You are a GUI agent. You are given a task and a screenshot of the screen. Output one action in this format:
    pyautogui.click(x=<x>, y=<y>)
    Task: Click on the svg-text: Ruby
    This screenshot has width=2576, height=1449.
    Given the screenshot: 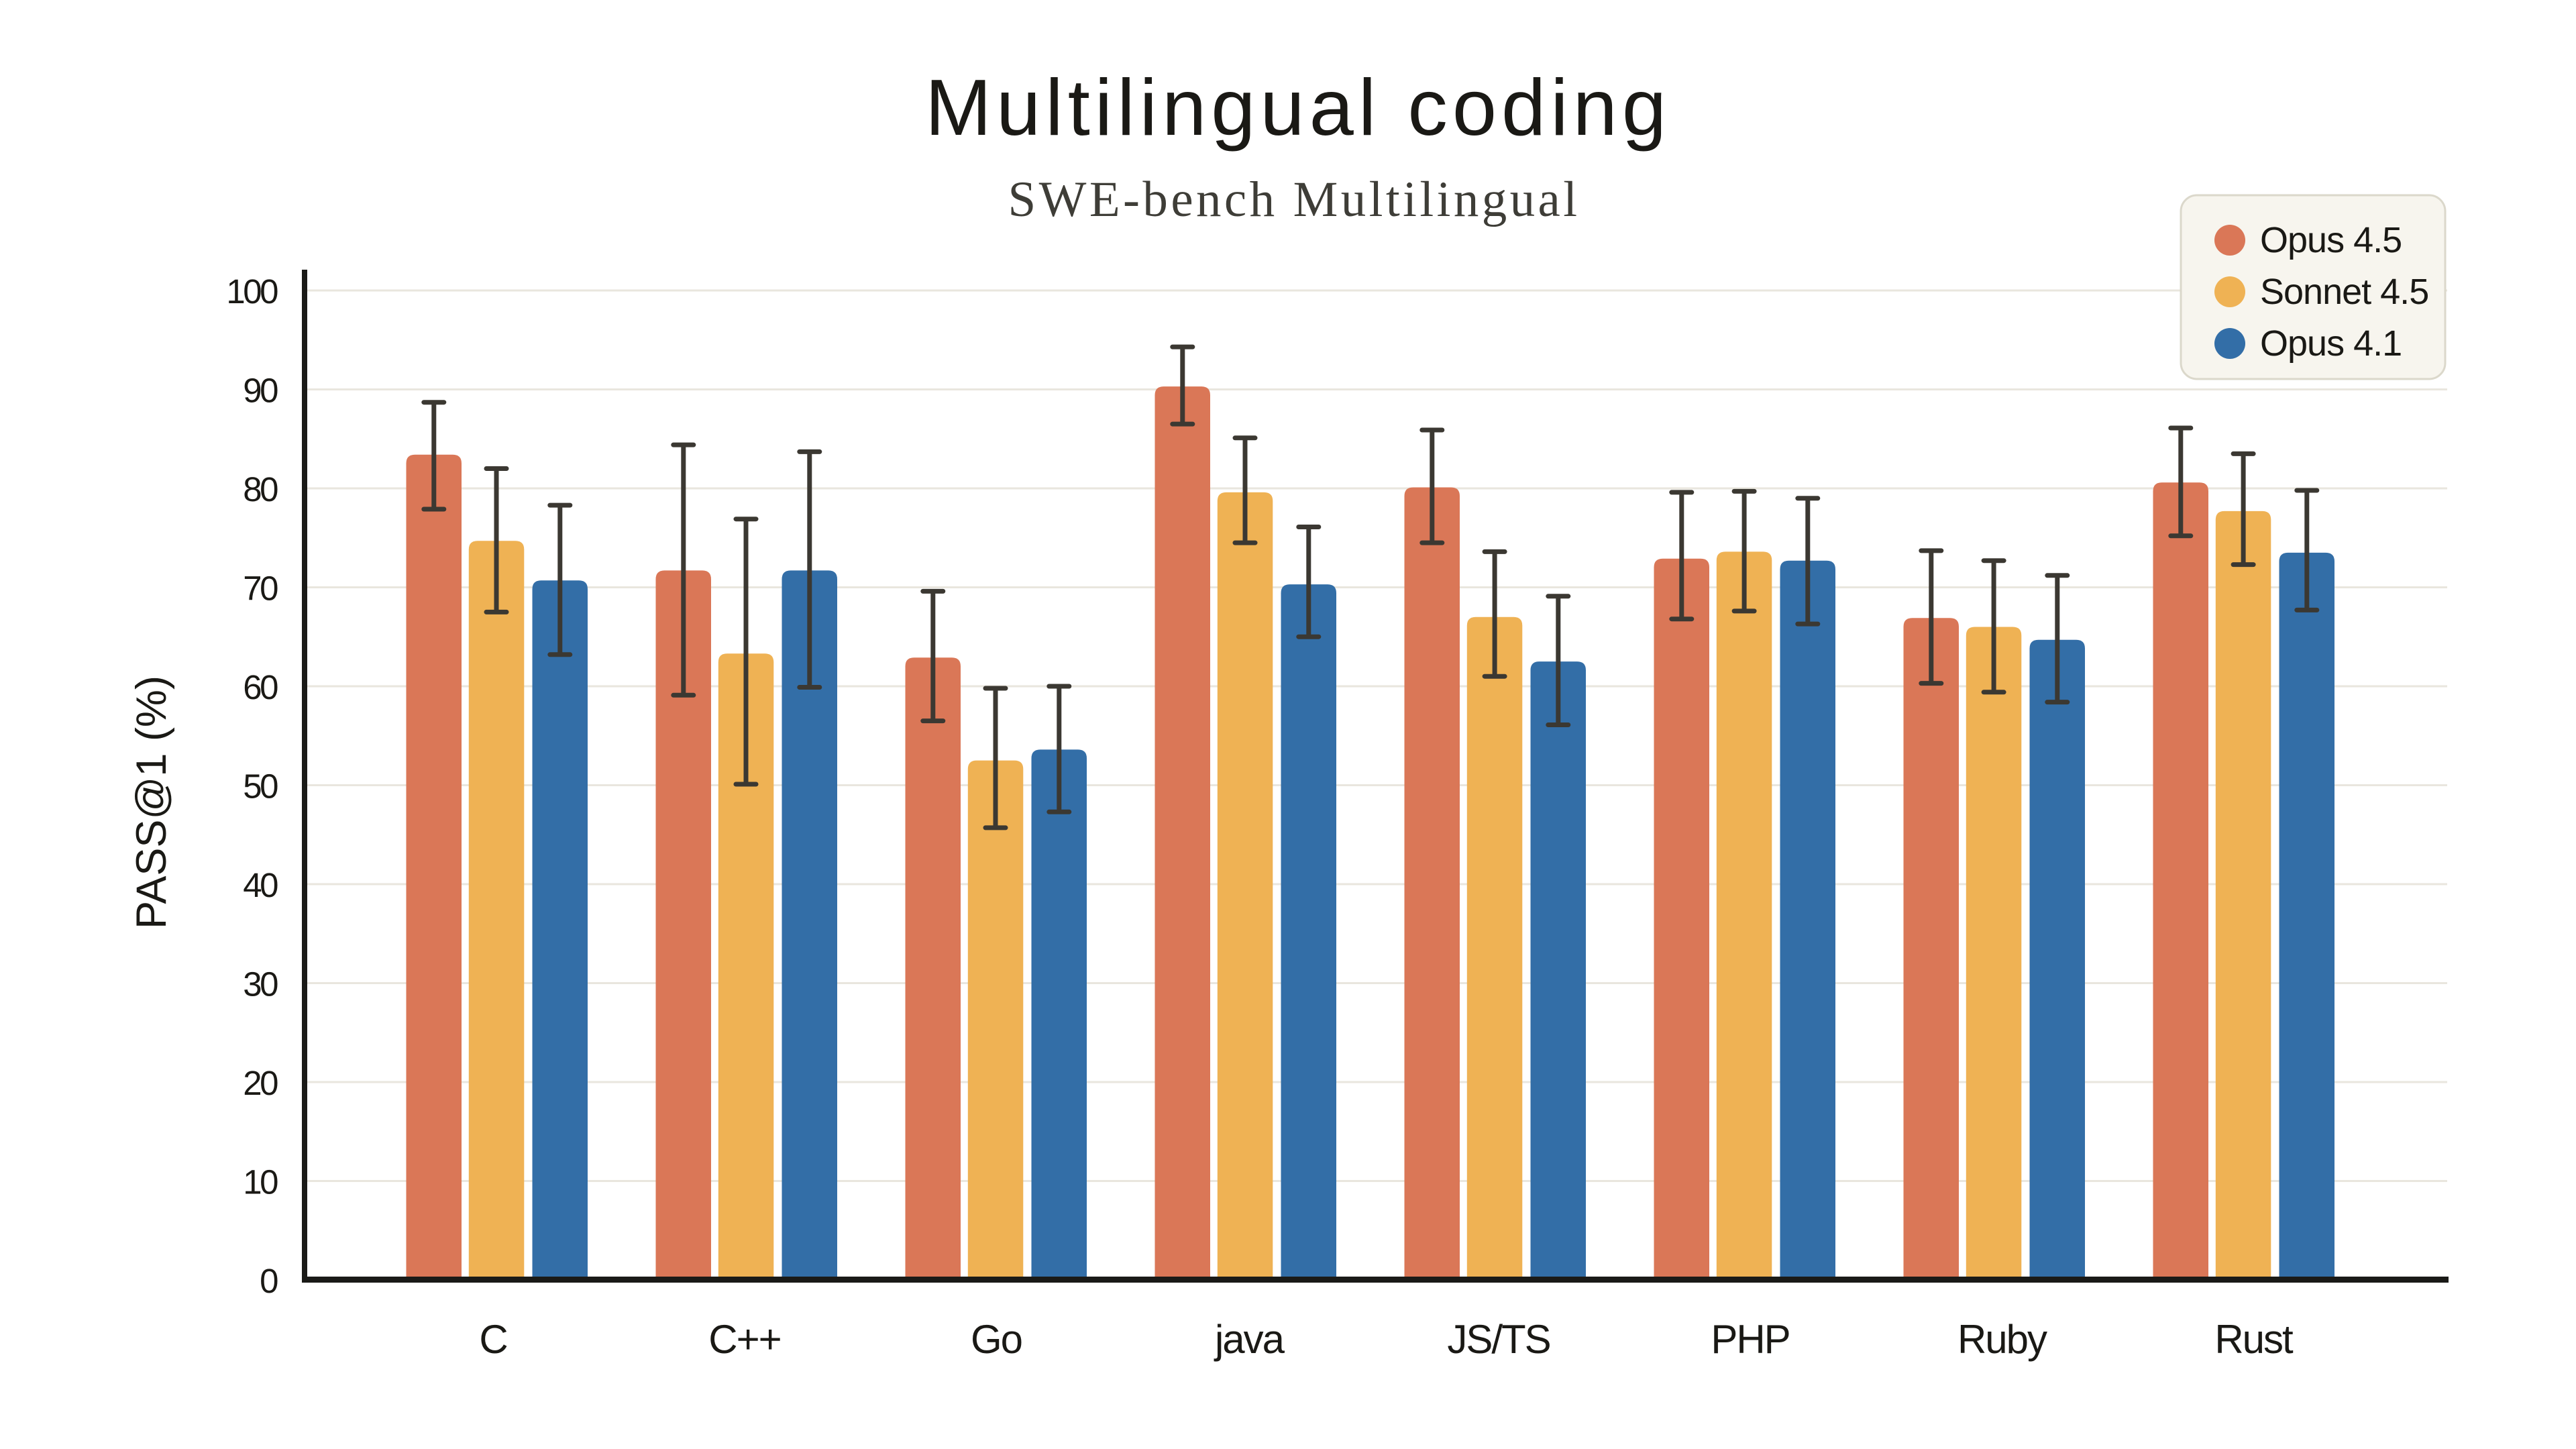 What is the action you would take?
    pyautogui.click(x=2002, y=1339)
    